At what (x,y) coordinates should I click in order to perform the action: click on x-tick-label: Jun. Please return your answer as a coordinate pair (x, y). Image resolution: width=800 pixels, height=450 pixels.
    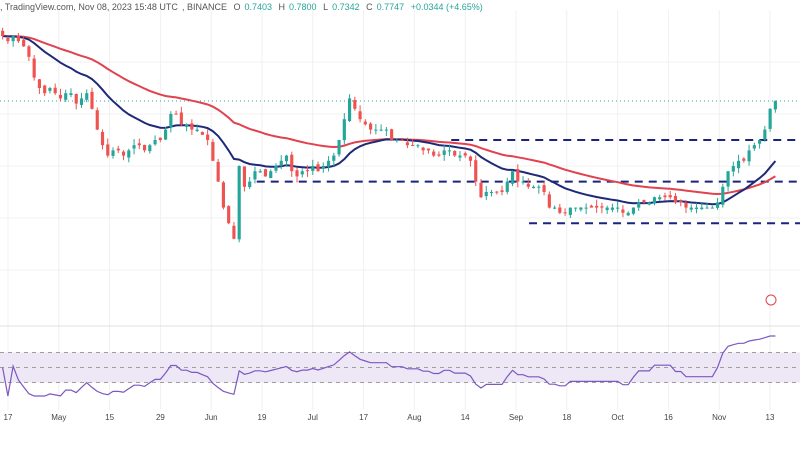
    Looking at the image, I should click on (211, 417).